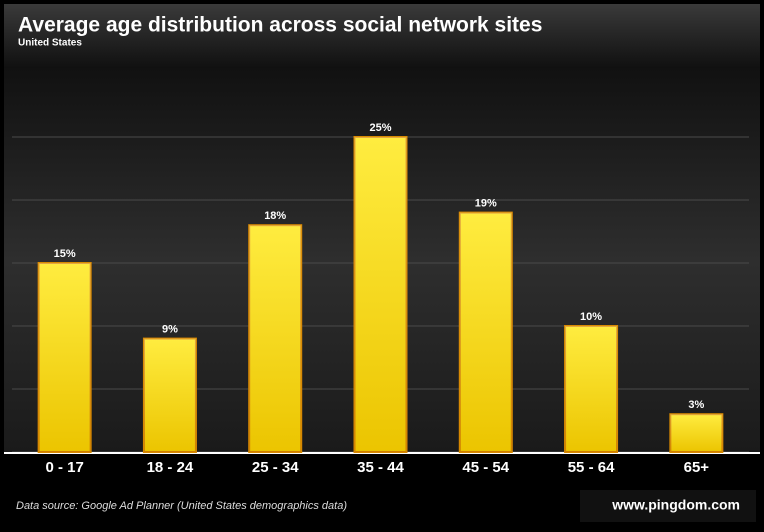 The image size is (764, 532). What do you see at coordinates (275, 467) in the screenshot?
I see `x-tick-label: 25 - 34` at bounding box center [275, 467].